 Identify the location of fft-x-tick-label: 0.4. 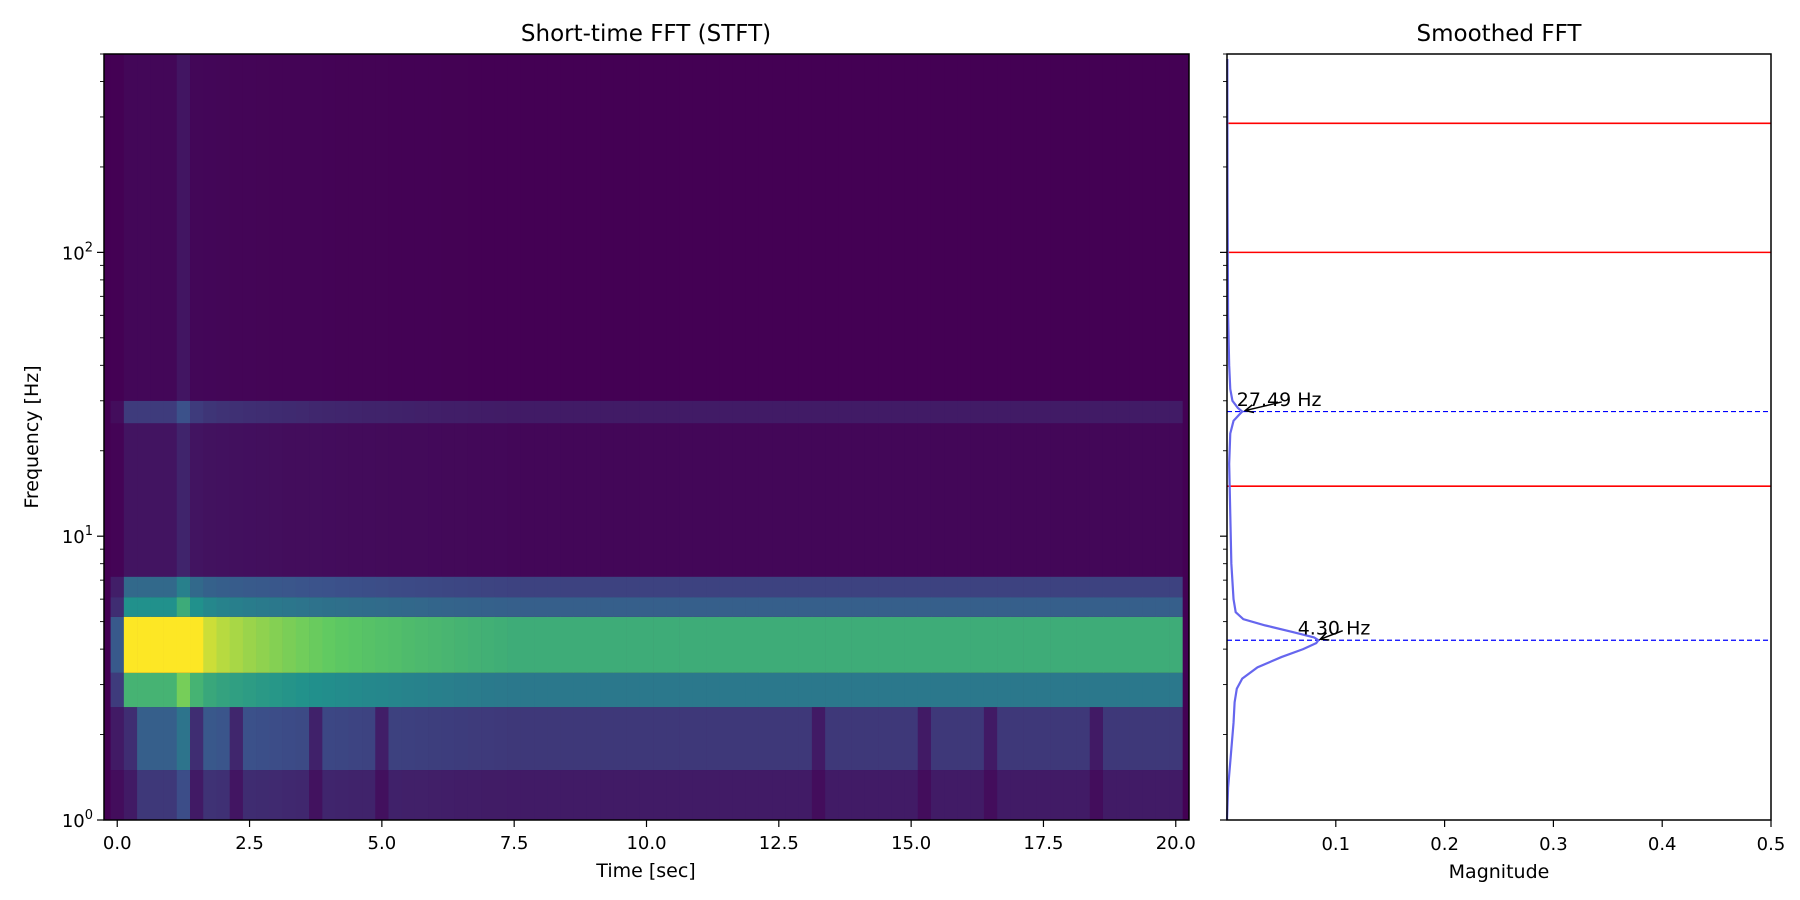
(1662, 844).